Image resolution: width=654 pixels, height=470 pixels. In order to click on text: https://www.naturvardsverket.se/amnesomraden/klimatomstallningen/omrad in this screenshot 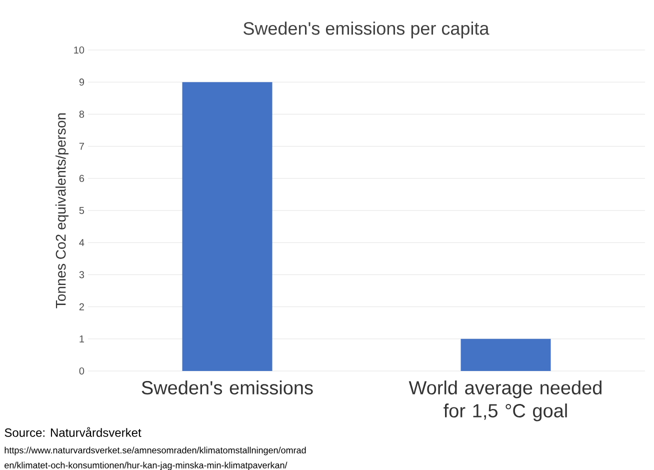, I will do `click(155, 451)`.